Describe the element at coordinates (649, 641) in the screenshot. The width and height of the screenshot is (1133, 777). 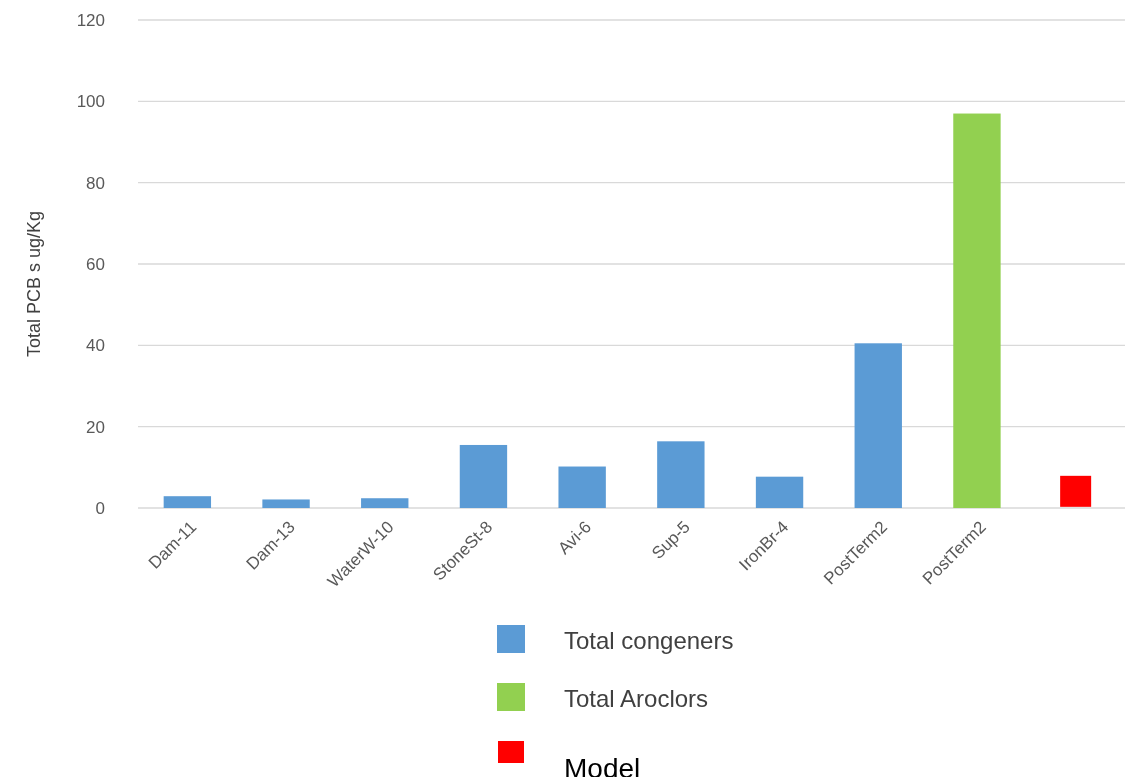
I see `legend-label: Total congeners` at that location.